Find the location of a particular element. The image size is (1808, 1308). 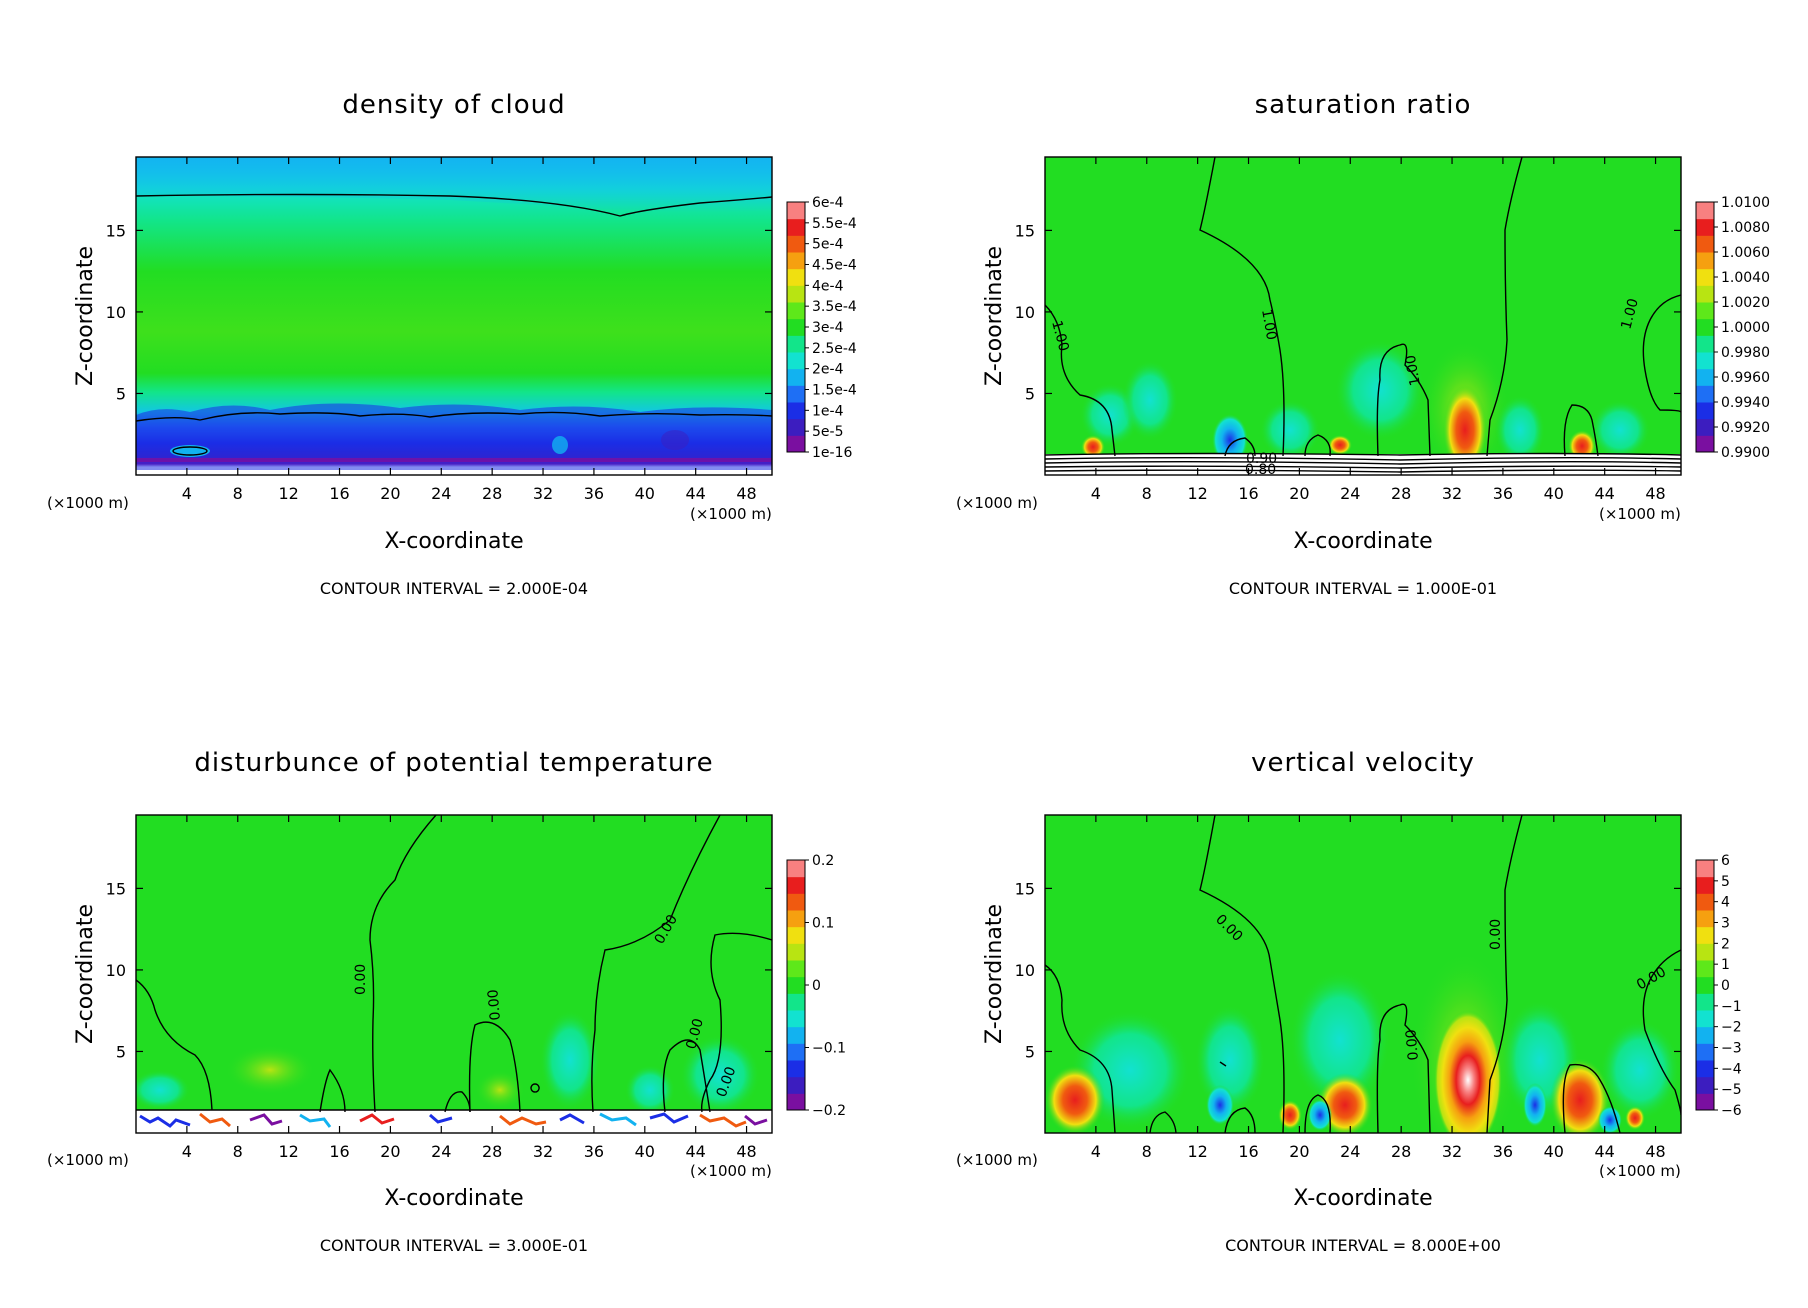

colorbar-label: 0.9920 is located at coordinates (1745, 428).